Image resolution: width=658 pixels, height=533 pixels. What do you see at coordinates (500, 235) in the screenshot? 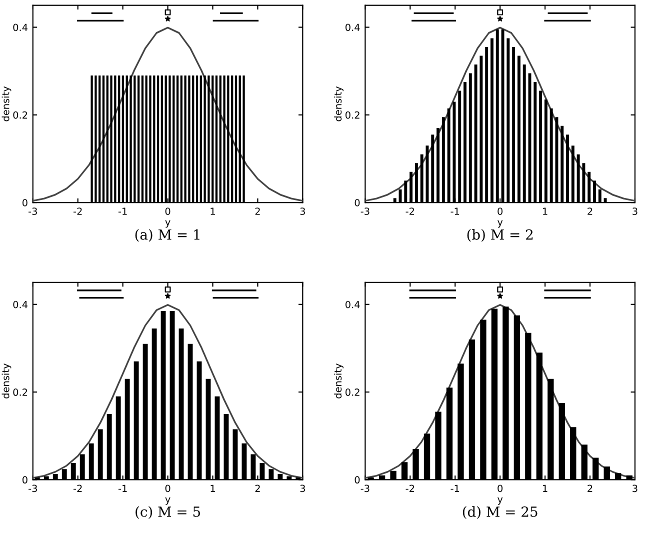
I see `text: (b) M = 2` at bounding box center [500, 235].